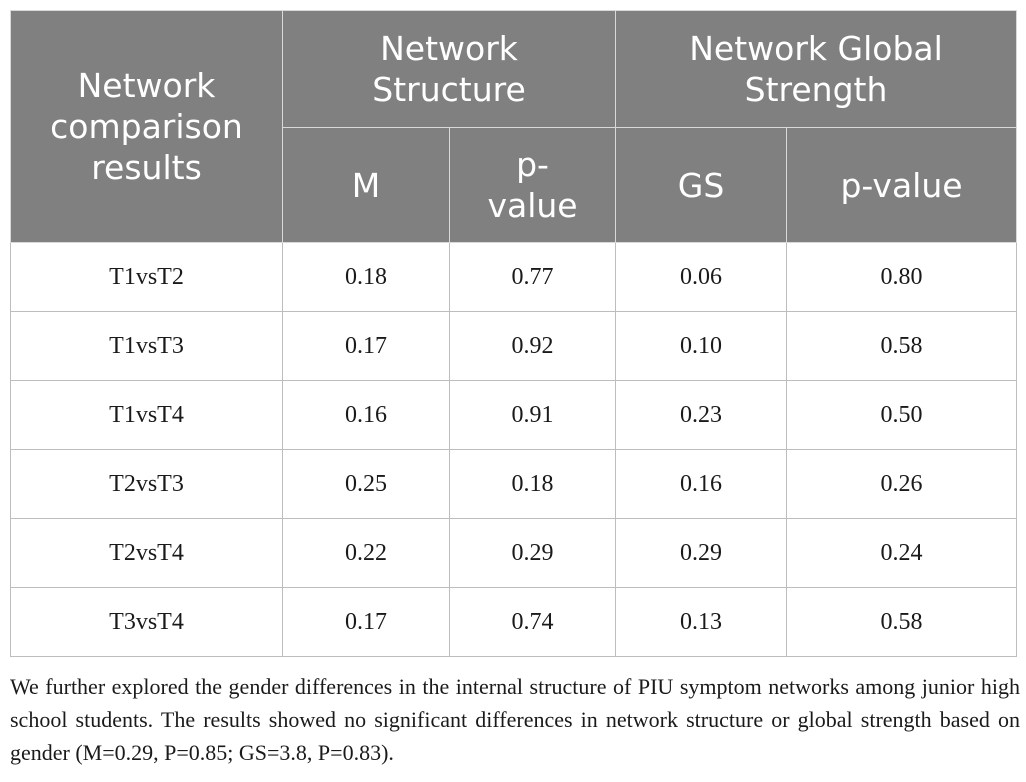  Describe the element at coordinates (532, 415) in the screenshot. I see `cell-p-value-structure: 0.91` at that location.